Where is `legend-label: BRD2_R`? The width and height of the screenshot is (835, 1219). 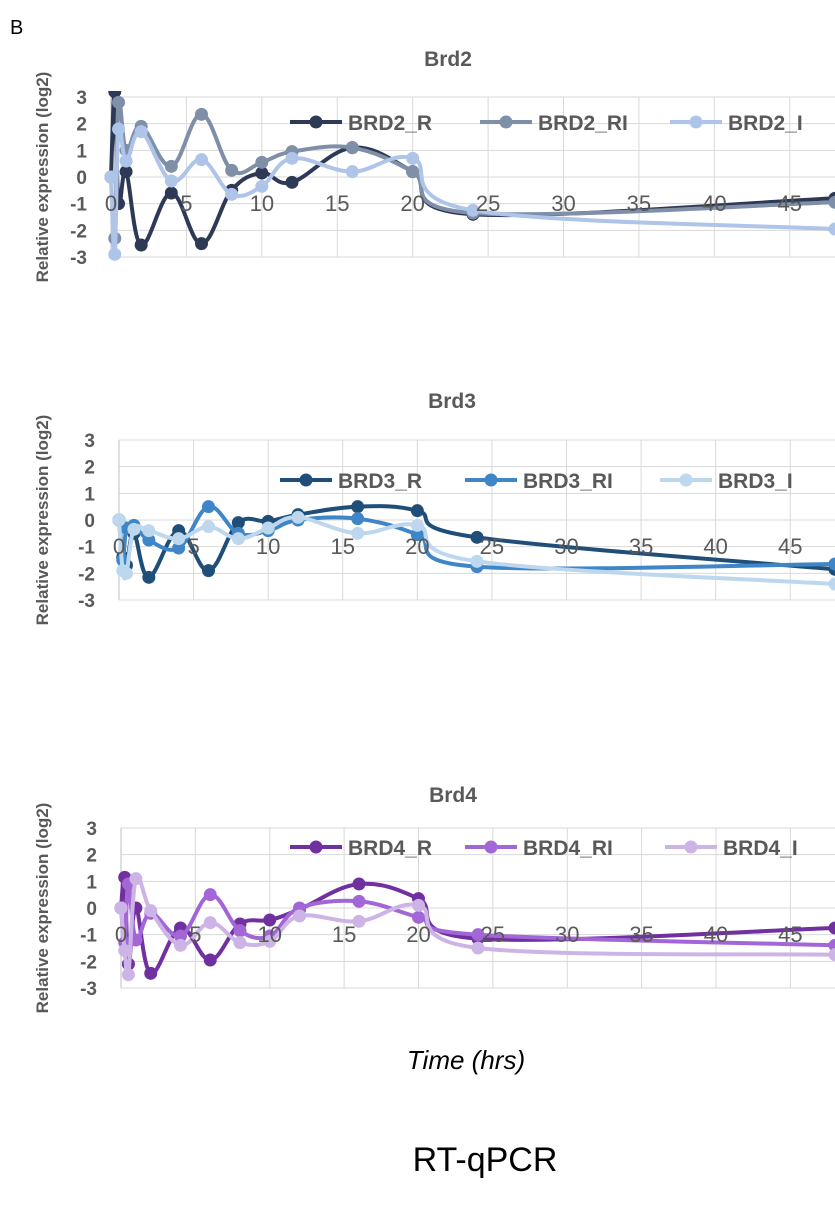
legend-label: BRD2_R is located at coordinates (390, 123).